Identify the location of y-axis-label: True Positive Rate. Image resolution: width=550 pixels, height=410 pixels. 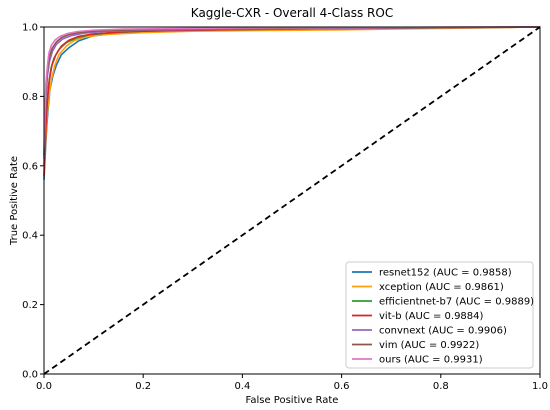
(14, 201).